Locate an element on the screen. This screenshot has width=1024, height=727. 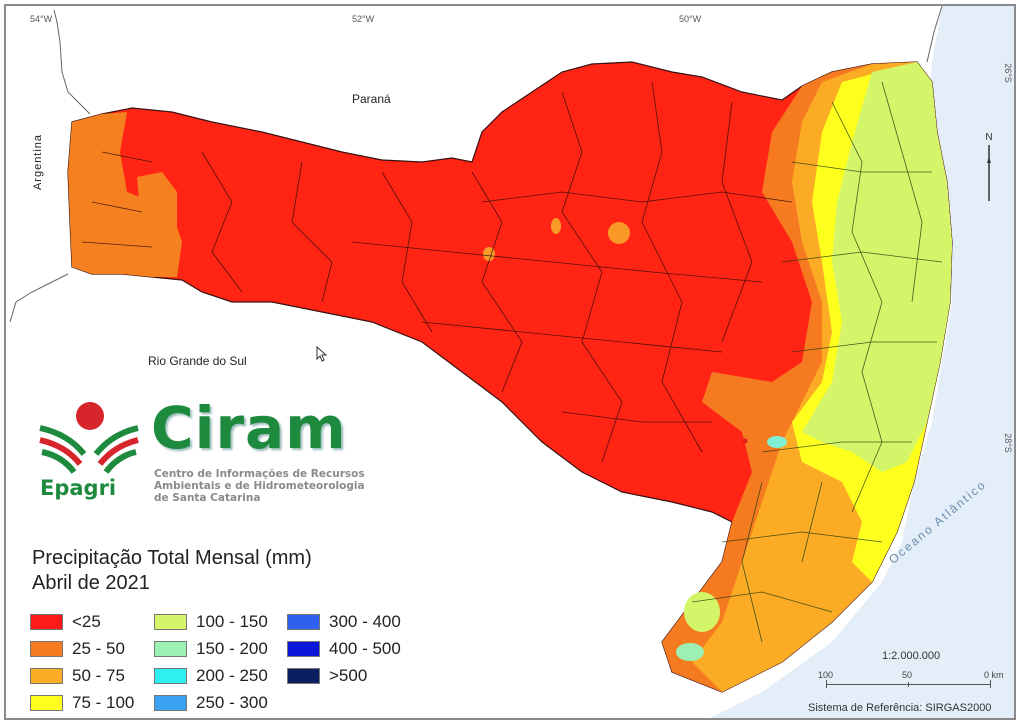
legend-item: 75 - 100 is located at coordinates (82, 703).